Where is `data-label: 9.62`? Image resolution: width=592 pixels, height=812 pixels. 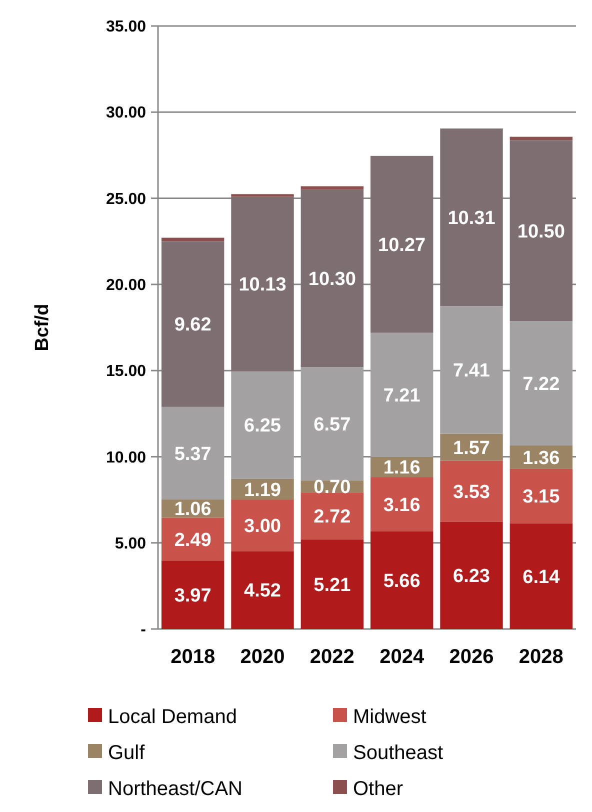
data-label: 9.62 is located at coordinates (193, 325).